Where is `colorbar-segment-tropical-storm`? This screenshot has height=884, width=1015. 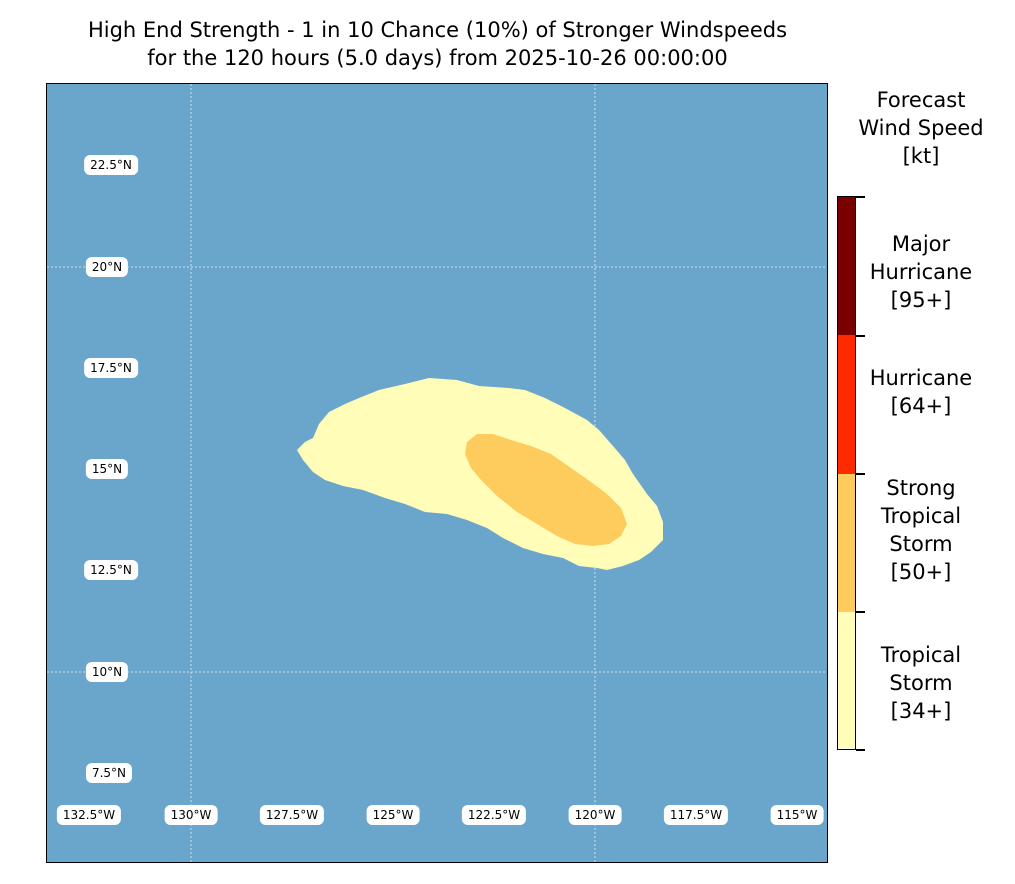
colorbar-segment-tropical-storm is located at coordinates (846, 680).